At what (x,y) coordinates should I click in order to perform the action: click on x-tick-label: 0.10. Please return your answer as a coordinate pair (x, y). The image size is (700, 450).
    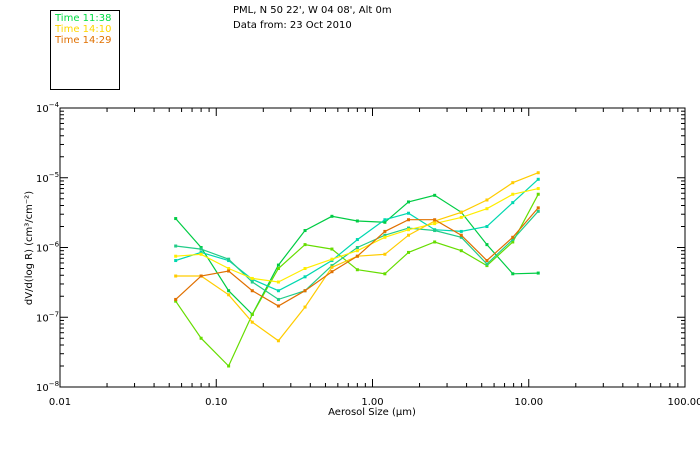
    Looking at the image, I should click on (216, 402).